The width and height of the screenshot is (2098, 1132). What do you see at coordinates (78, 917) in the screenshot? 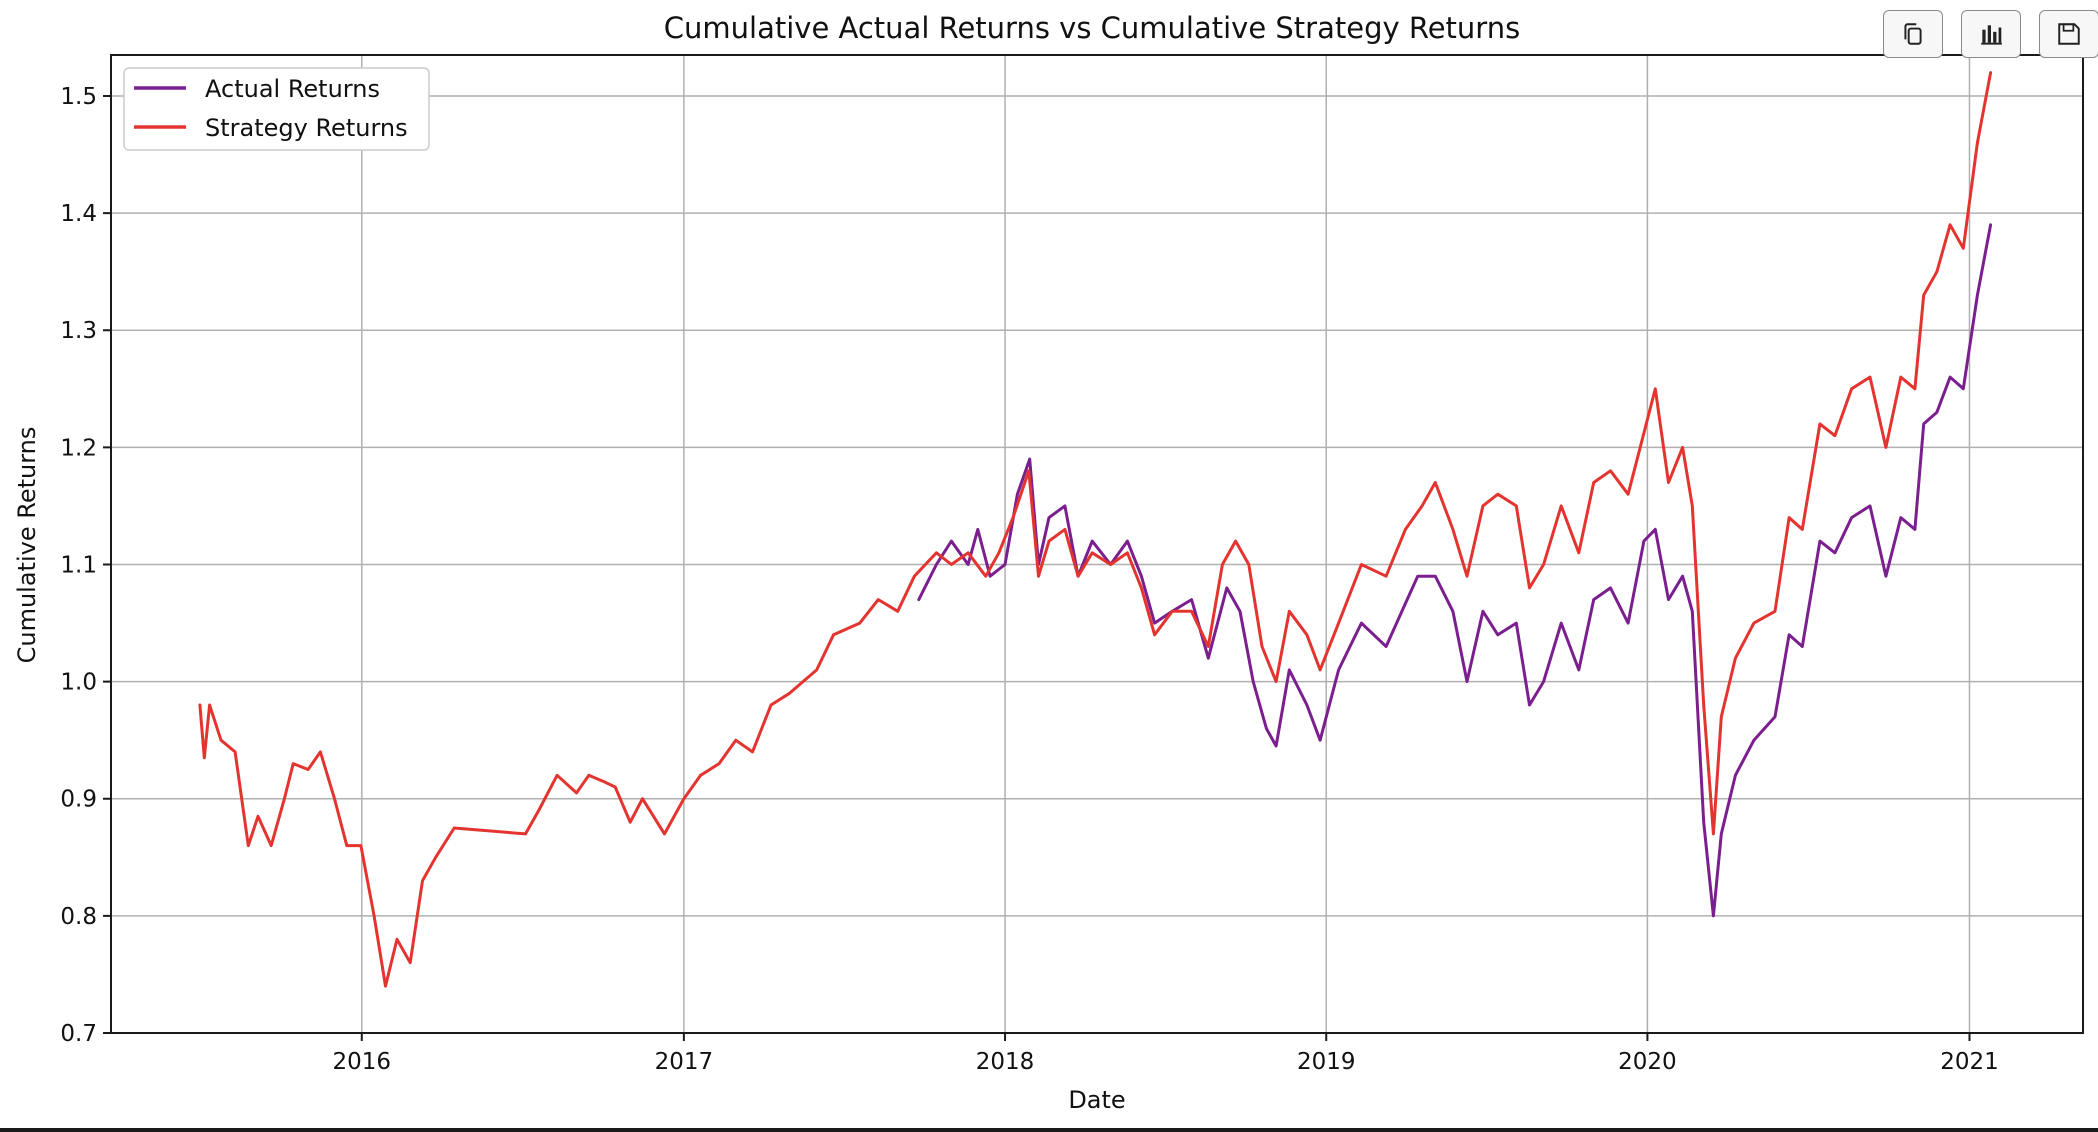
I see `y-tick-label: 0.8` at bounding box center [78, 917].